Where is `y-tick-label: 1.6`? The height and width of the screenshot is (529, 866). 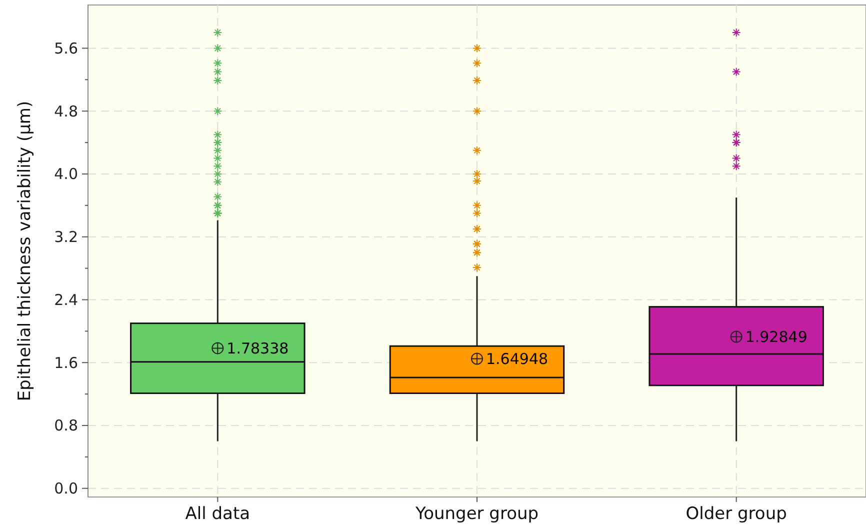
y-tick-label: 1.6 is located at coordinates (66, 363).